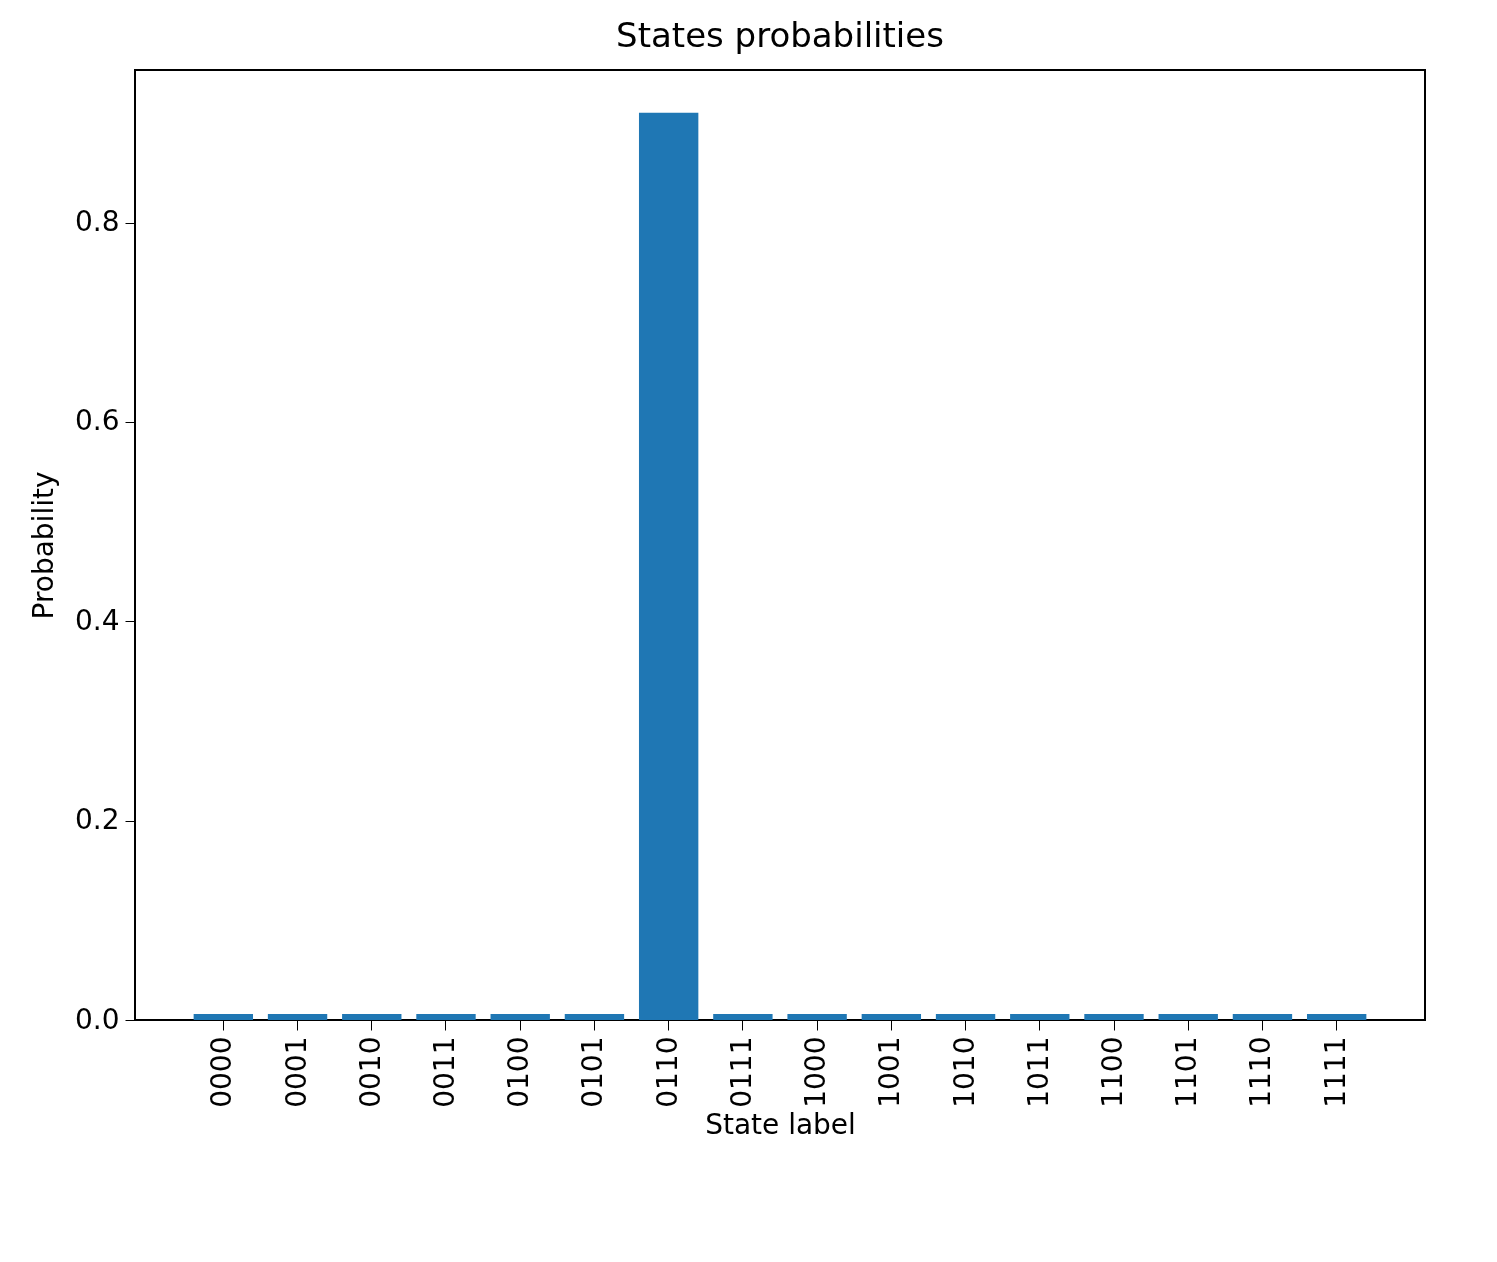 This screenshot has width=1497, height=1262. Describe the element at coordinates (593, 1072) in the screenshot. I see `x-tick-label: 0101` at that location.